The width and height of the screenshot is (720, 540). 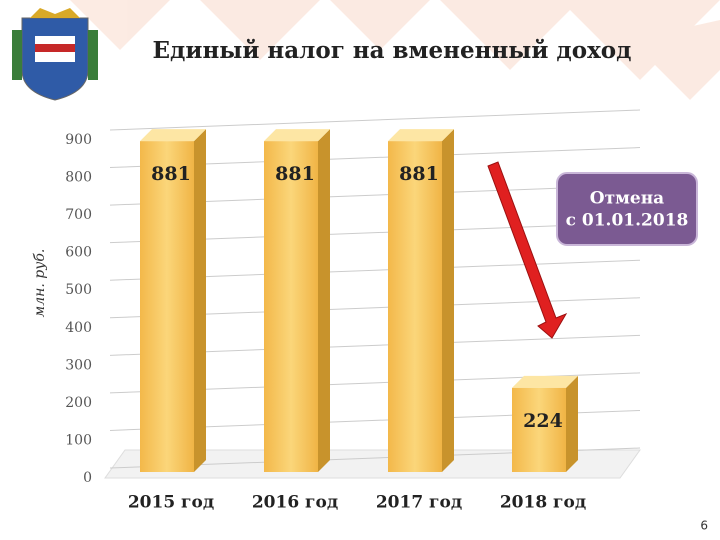 I want to click on x-tick-label: 2018 год, so click(x=543, y=503).